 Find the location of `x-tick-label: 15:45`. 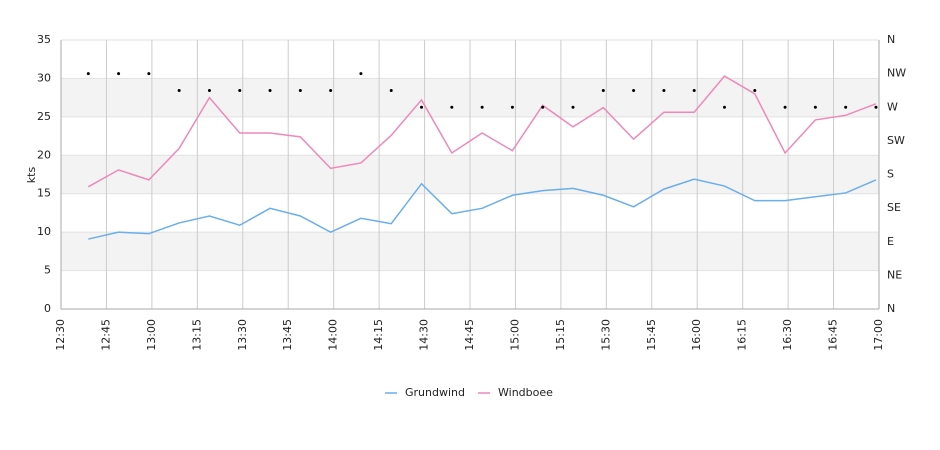

x-tick-label: 15:45 is located at coordinates (651, 335).